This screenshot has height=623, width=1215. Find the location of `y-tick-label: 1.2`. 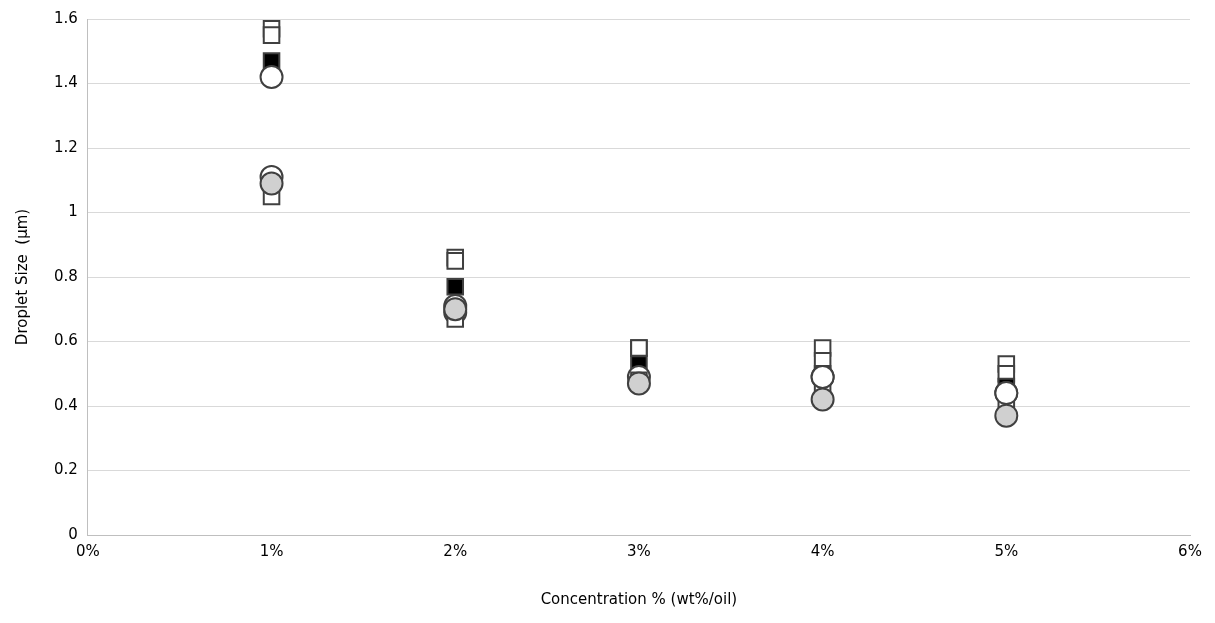

y-tick-label: 1.2 is located at coordinates (66, 146).